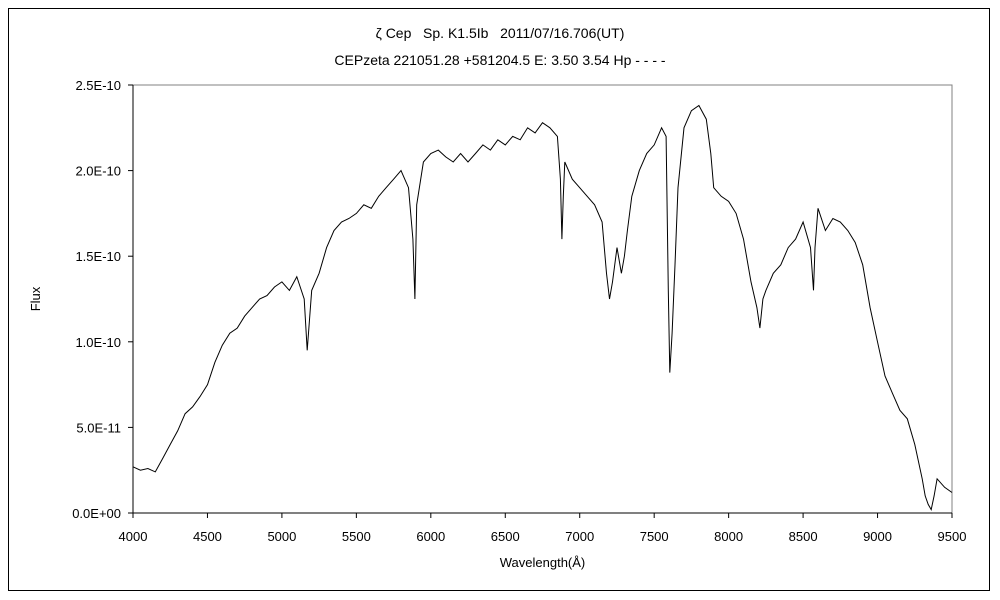 This screenshot has height=600, width=1000. What do you see at coordinates (98, 342) in the screenshot?
I see `y-tick-label: 1.0E-10` at bounding box center [98, 342].